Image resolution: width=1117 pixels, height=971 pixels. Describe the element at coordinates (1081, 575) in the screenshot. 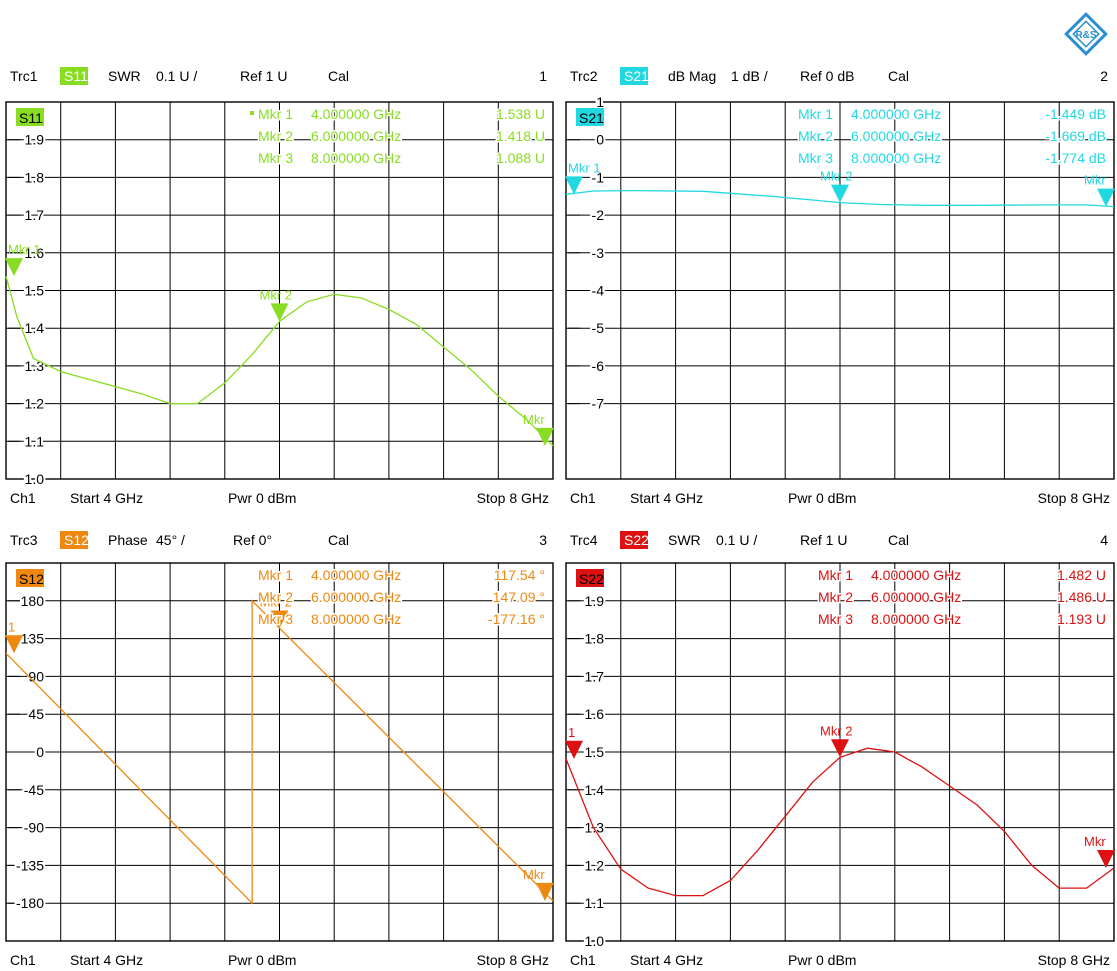

I see `marker-1-value: 1.482 U` at that location.